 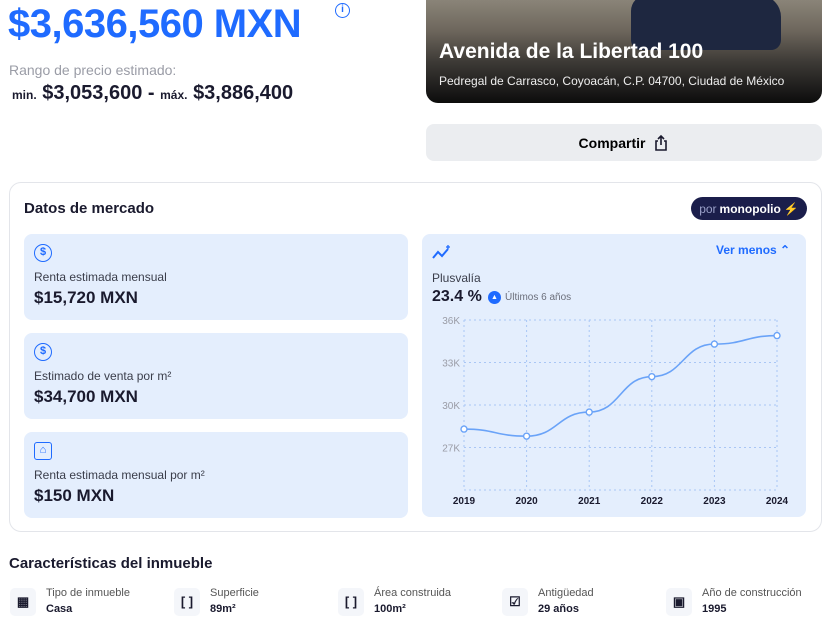 I want to click on card-label: Renta estimada mensual por m², so click(x=119, y=475).